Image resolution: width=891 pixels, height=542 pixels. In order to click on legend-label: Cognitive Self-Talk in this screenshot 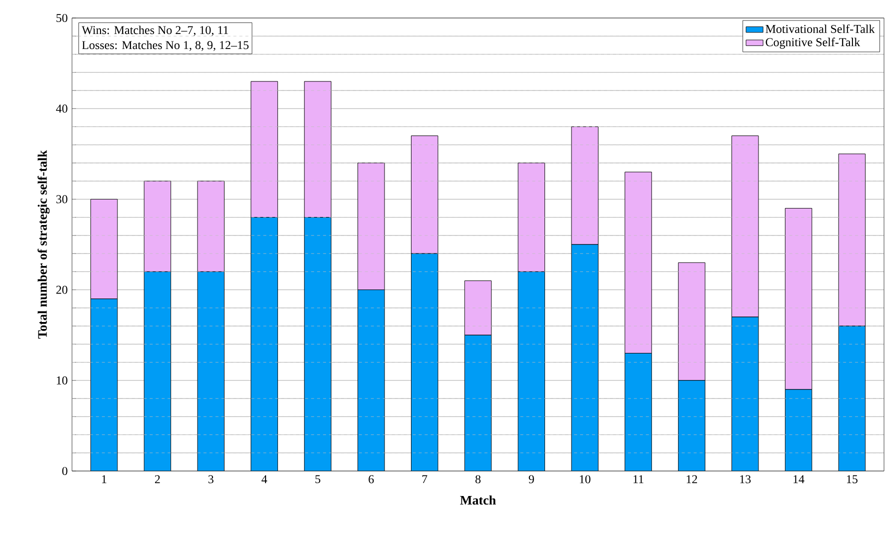, I will do `click(813, 43)`.